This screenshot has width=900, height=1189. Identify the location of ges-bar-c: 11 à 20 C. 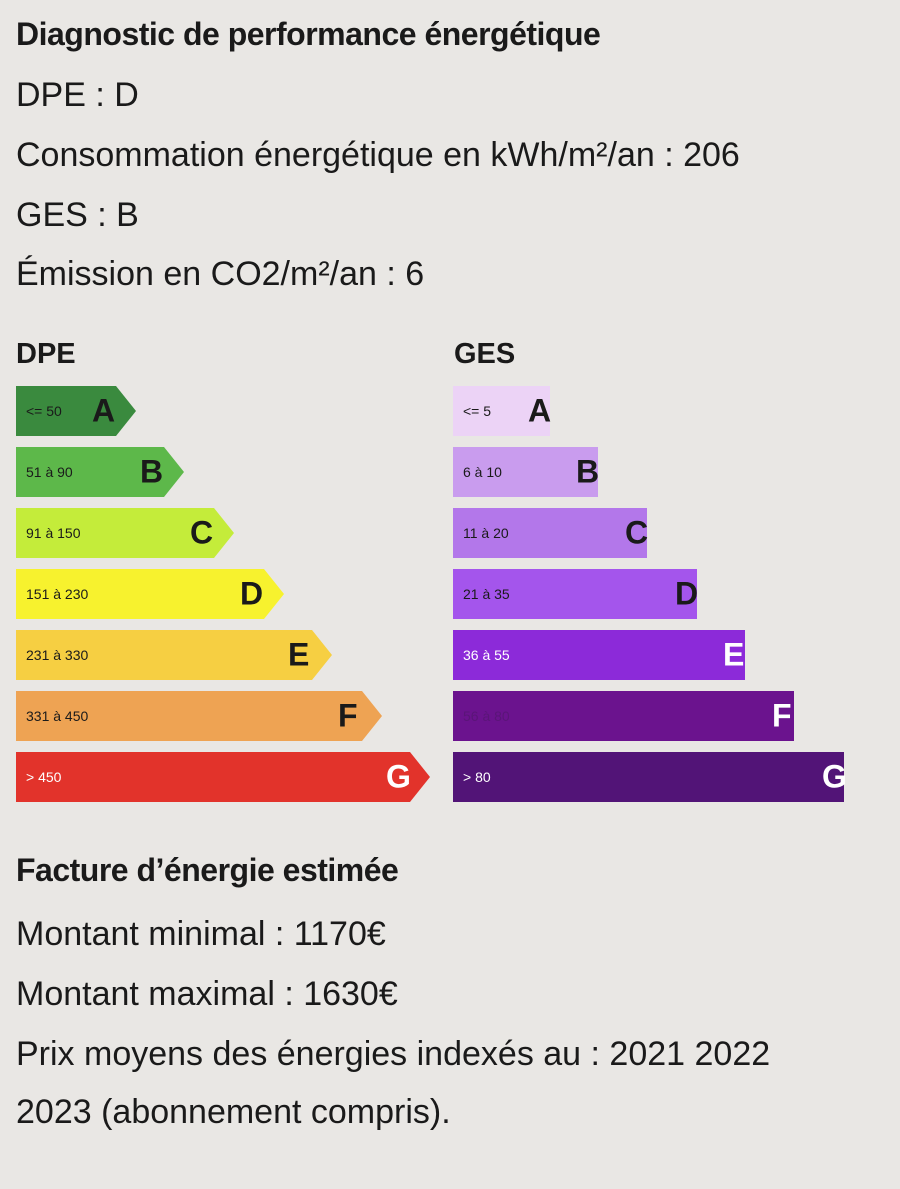
(551, 533).